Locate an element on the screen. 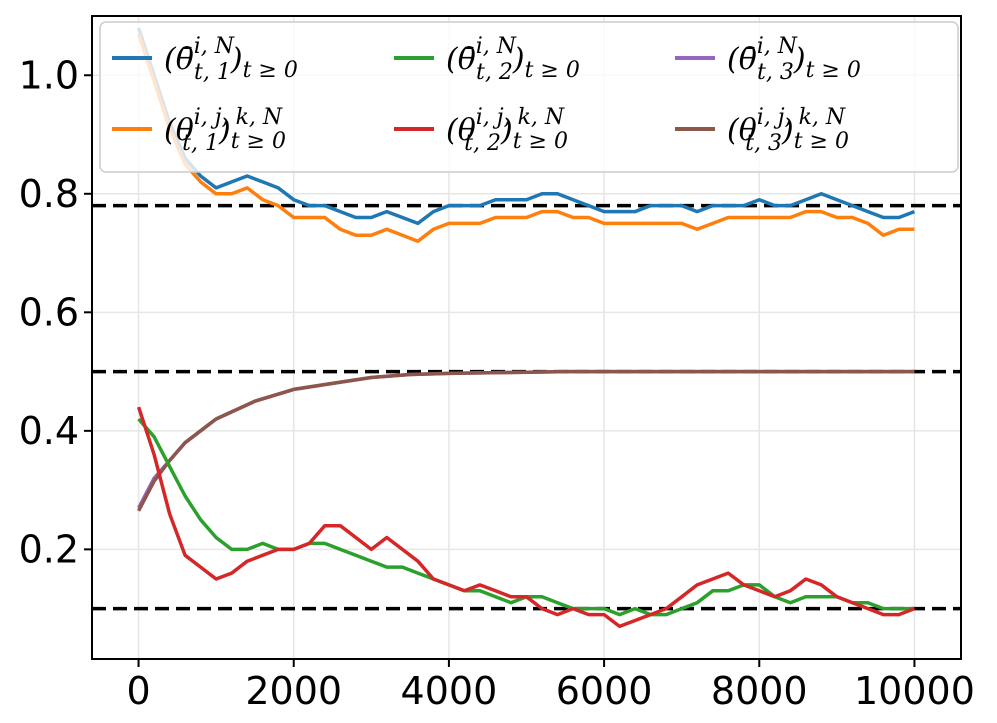 The width and height of the screenshot is (997, 723). x-tick-label: 10000 is located at coordinates (914, 691).